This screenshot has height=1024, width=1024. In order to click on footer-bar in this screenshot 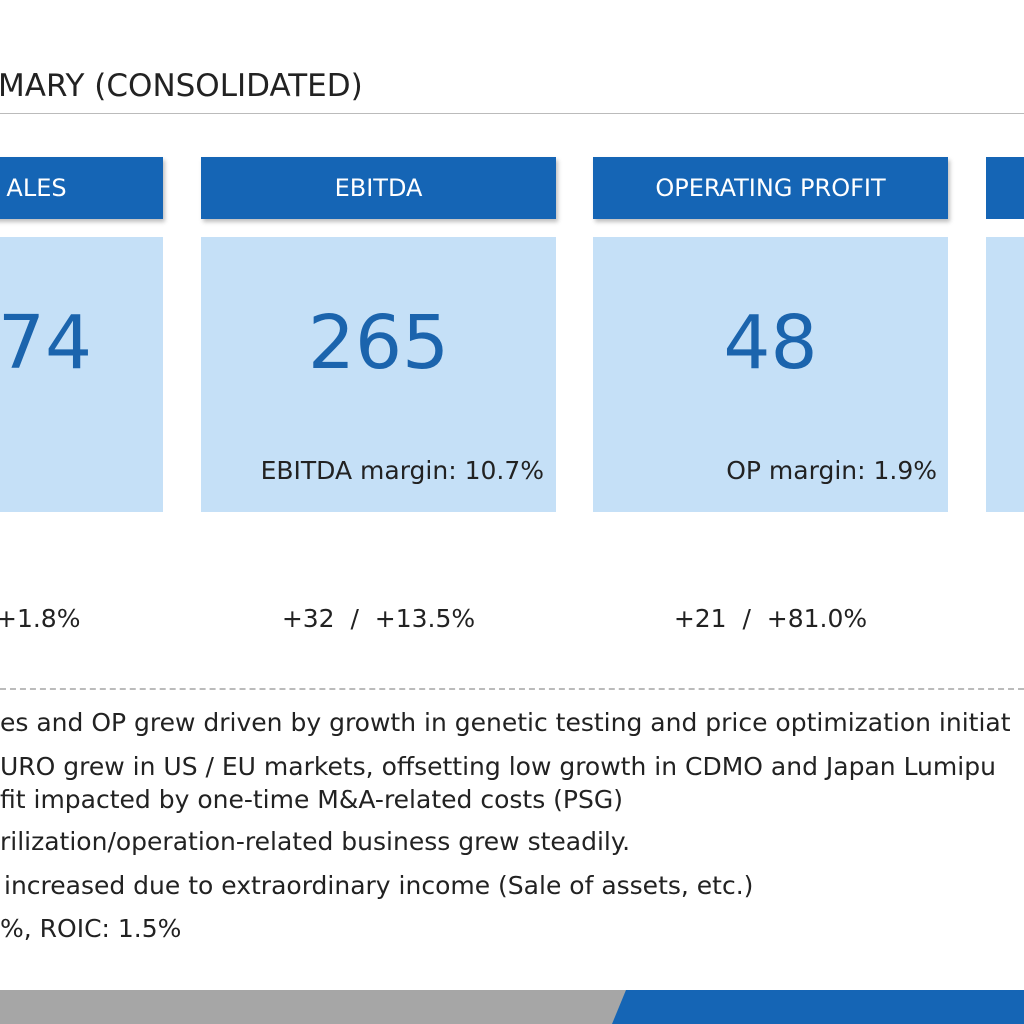, I will do `click(512, 1007)`.